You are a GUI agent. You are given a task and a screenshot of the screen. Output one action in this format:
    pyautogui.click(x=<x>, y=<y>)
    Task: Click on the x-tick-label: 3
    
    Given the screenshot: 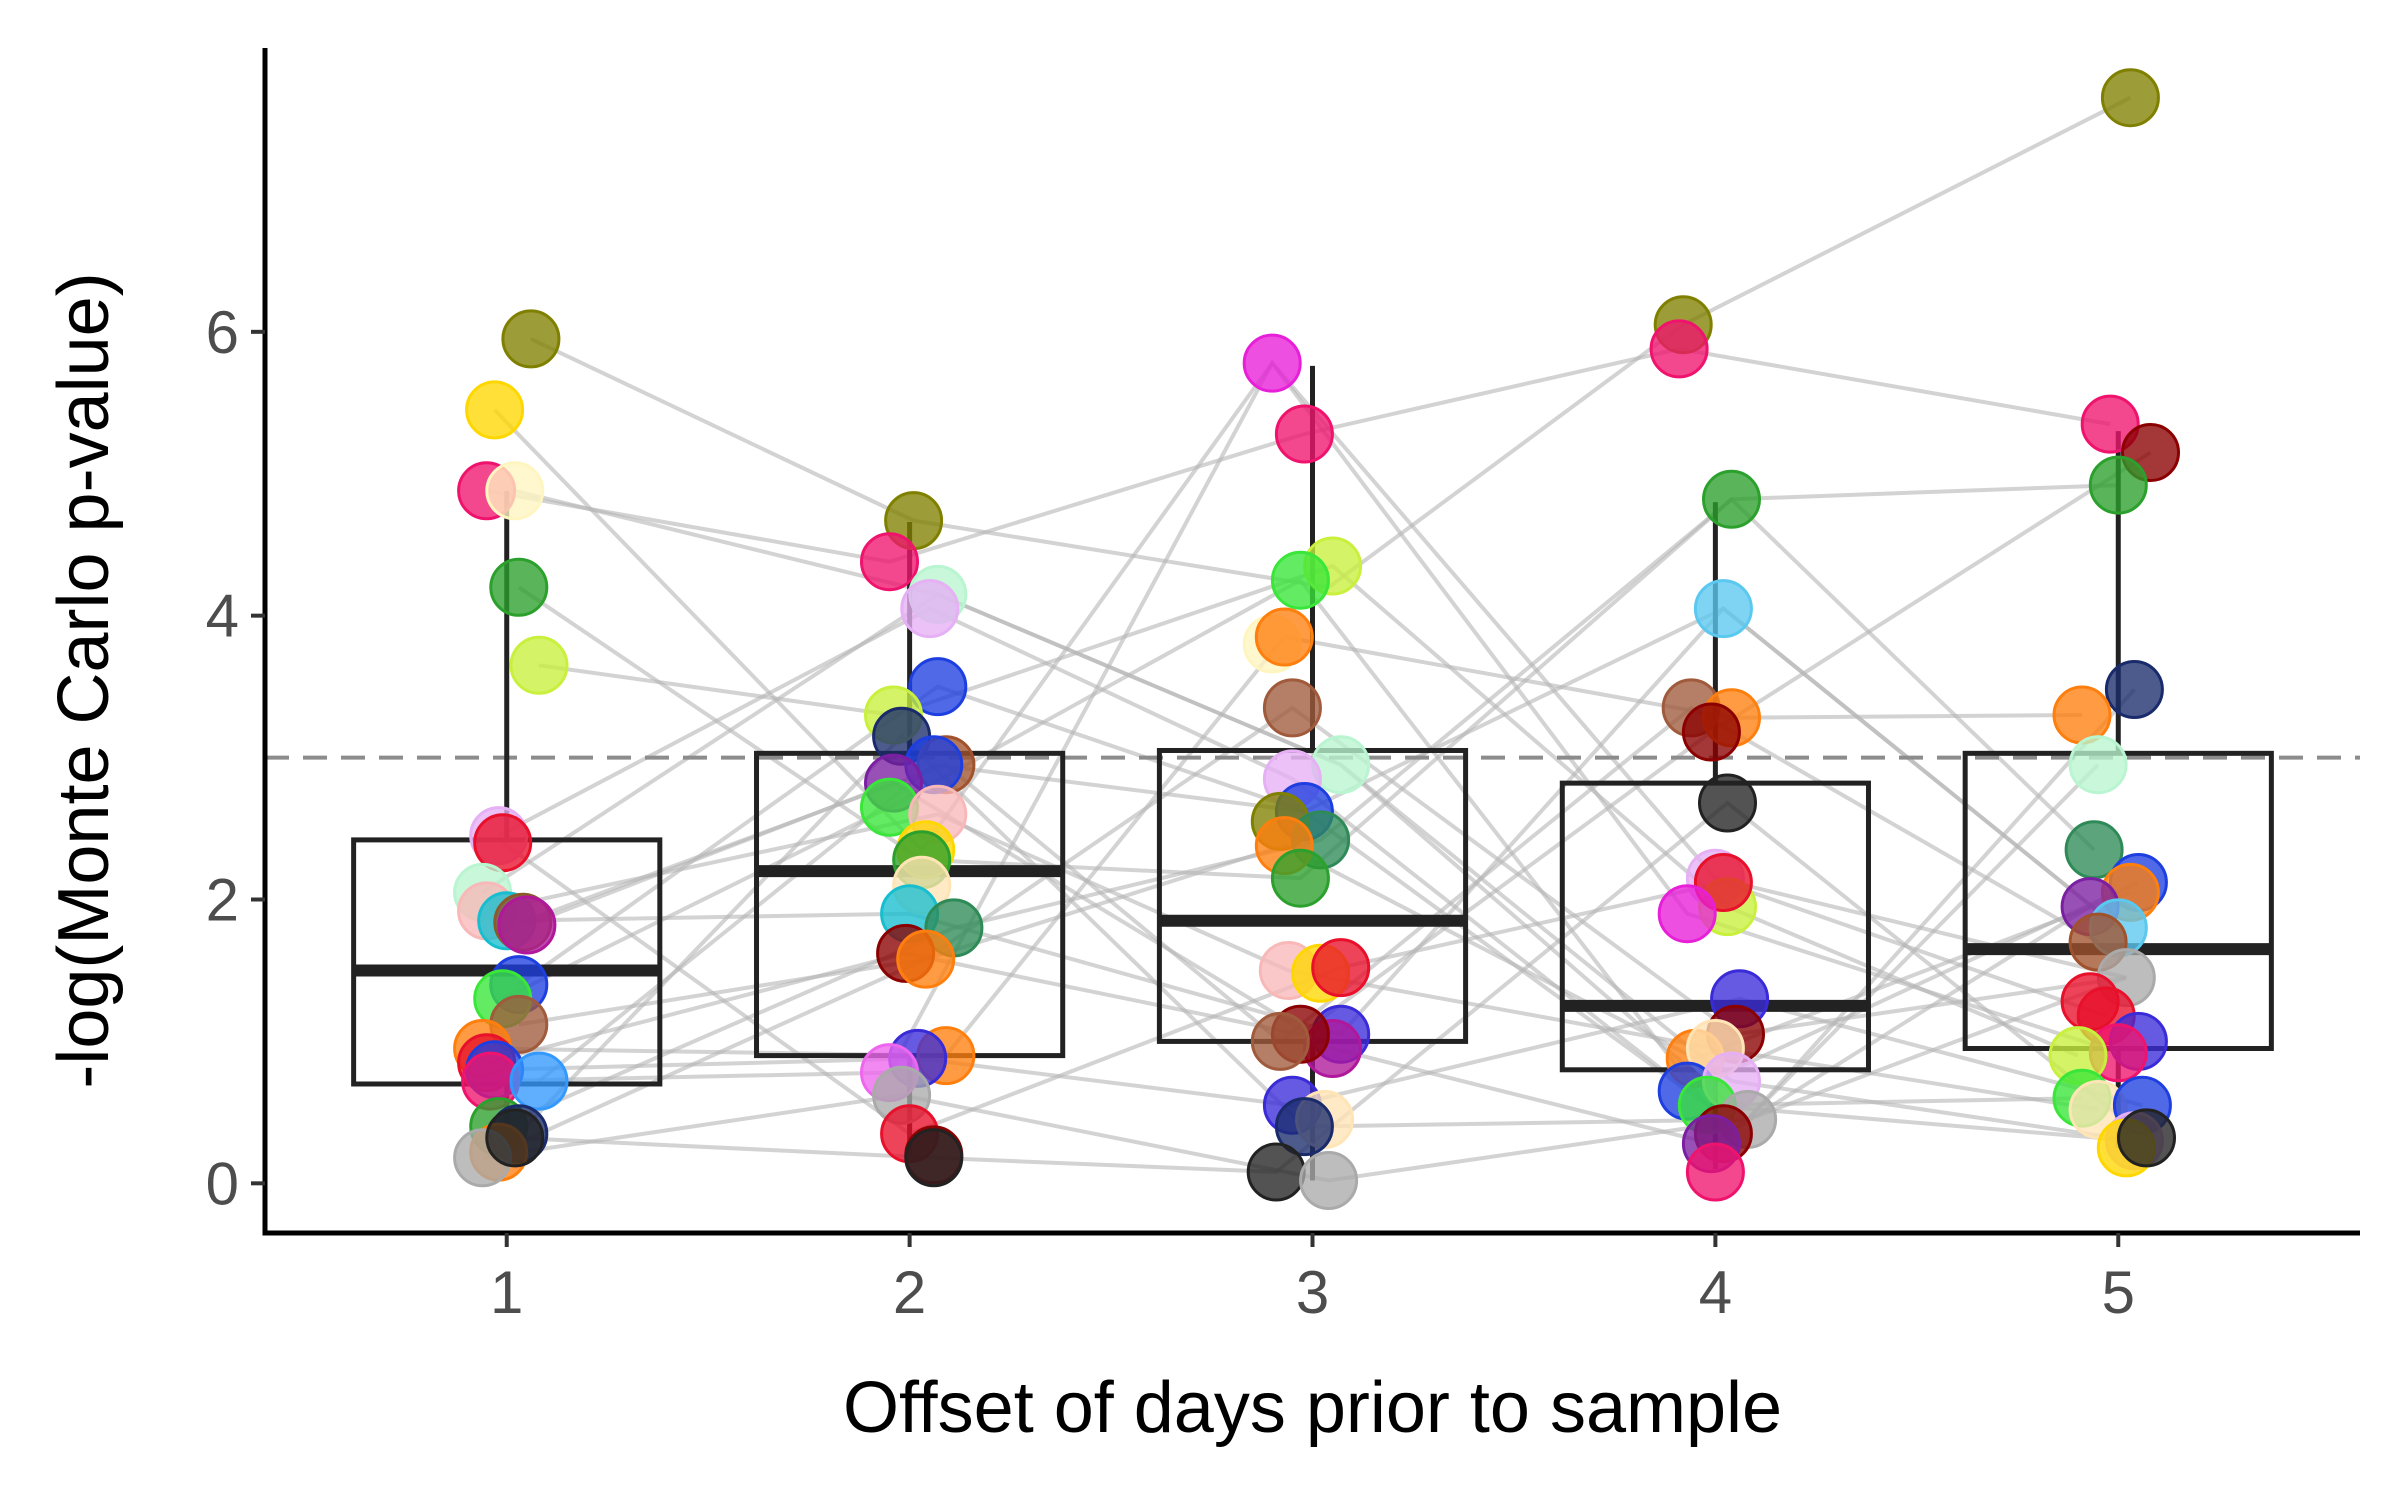 What is the action you would take?
    pyautogui.click(x=1312, y=1292)
    